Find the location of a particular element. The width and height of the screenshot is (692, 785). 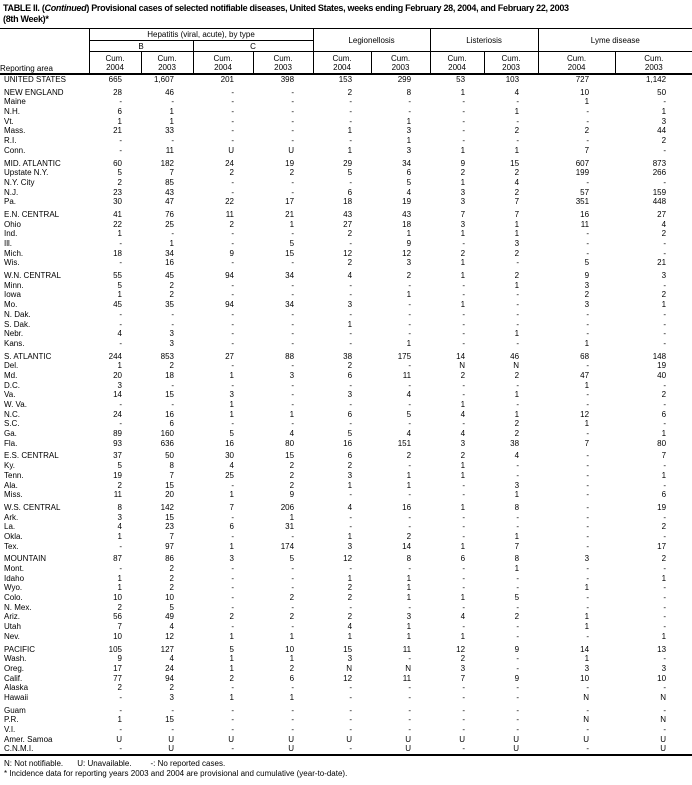

value-cell: 50 is located at coordinates (169, 456).